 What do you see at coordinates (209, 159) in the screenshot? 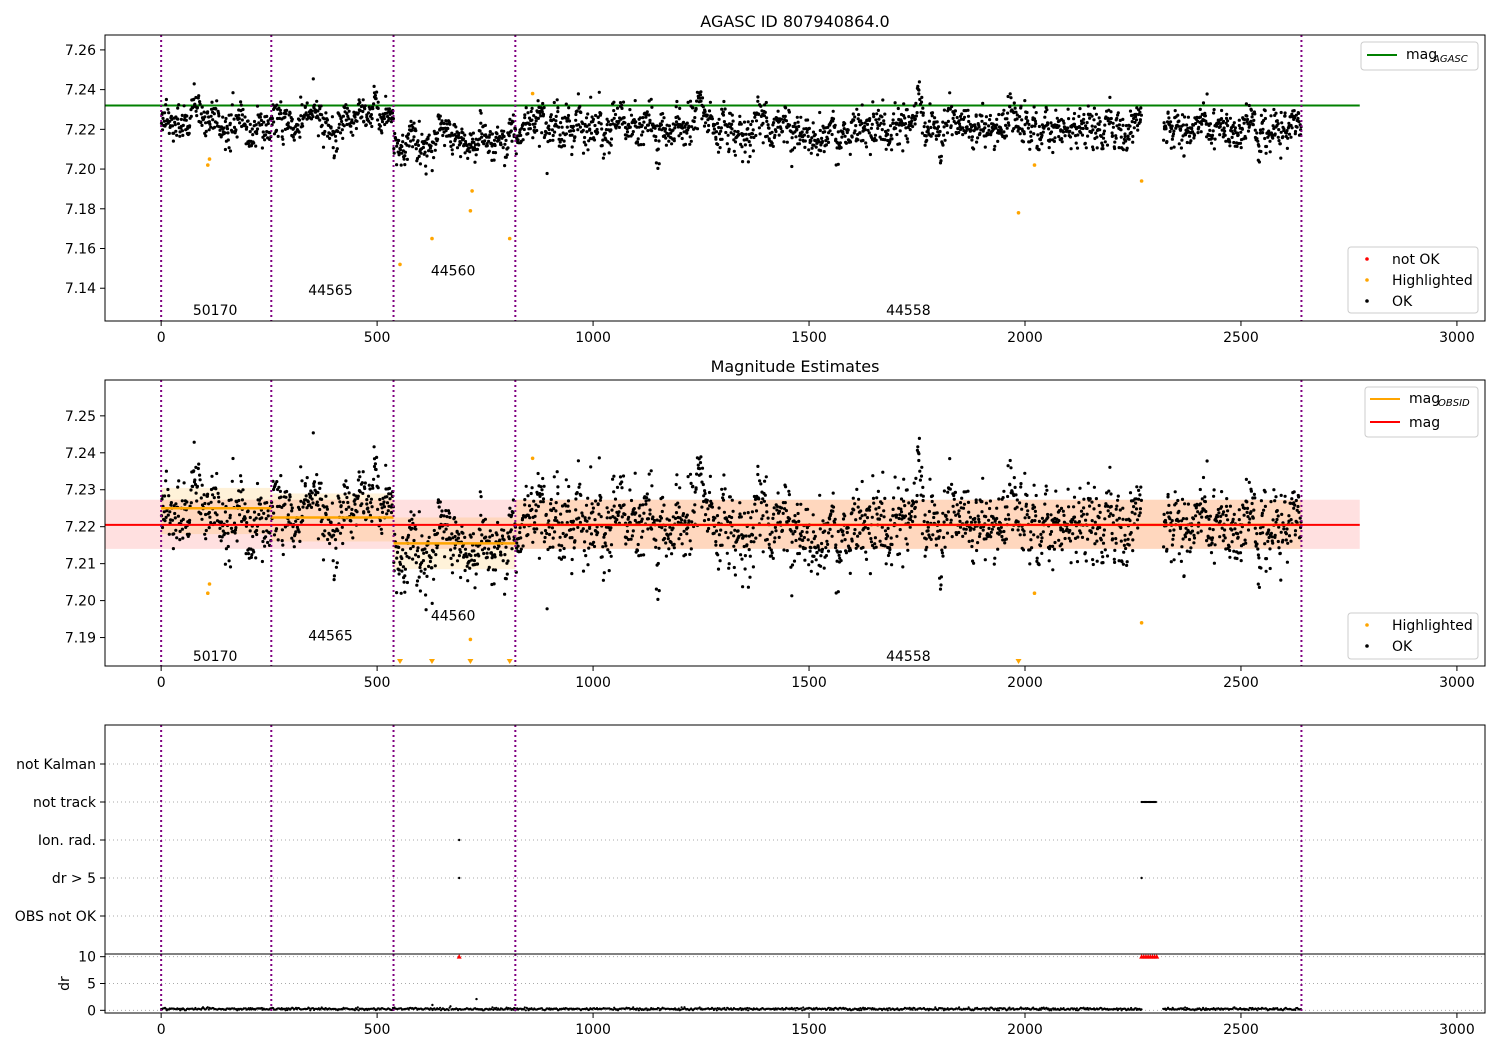
I see `highlighted-point` at bounding box center [209, 159].